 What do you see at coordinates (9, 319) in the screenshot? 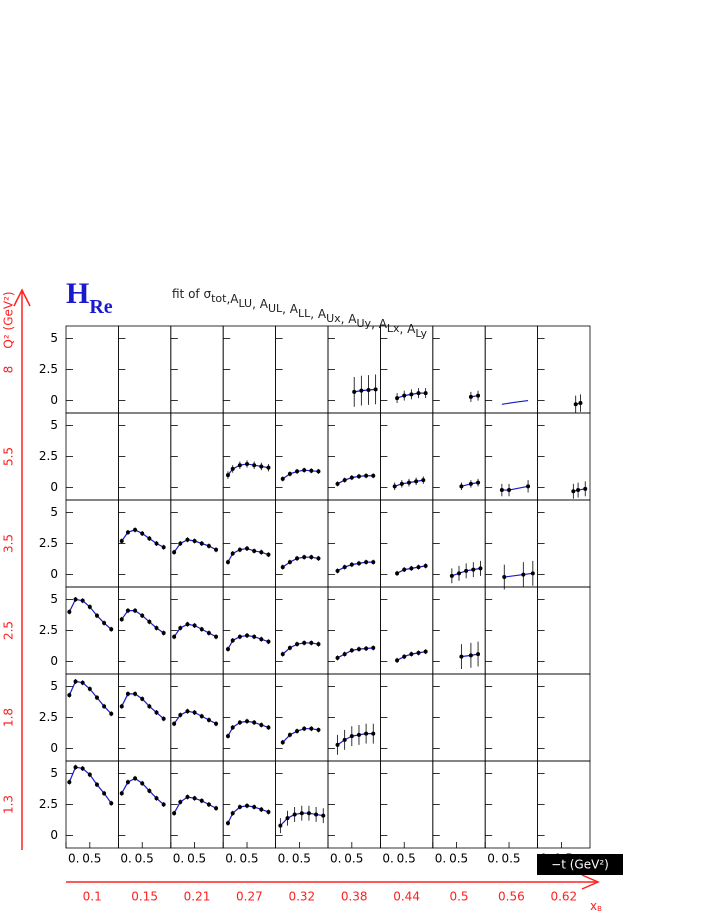
I see `q2-label: Q² (GeV²)` at bounding box center [9, 319].